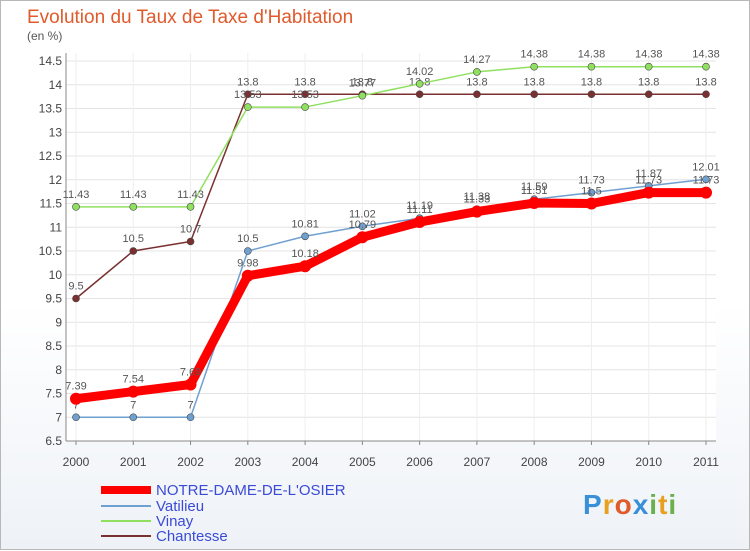 This screenshot has height=551, width=750. What do you see at coordinates (477, 60) in the screenshot?
I see `data-label: 14.27` at bounding box center [477, 60].